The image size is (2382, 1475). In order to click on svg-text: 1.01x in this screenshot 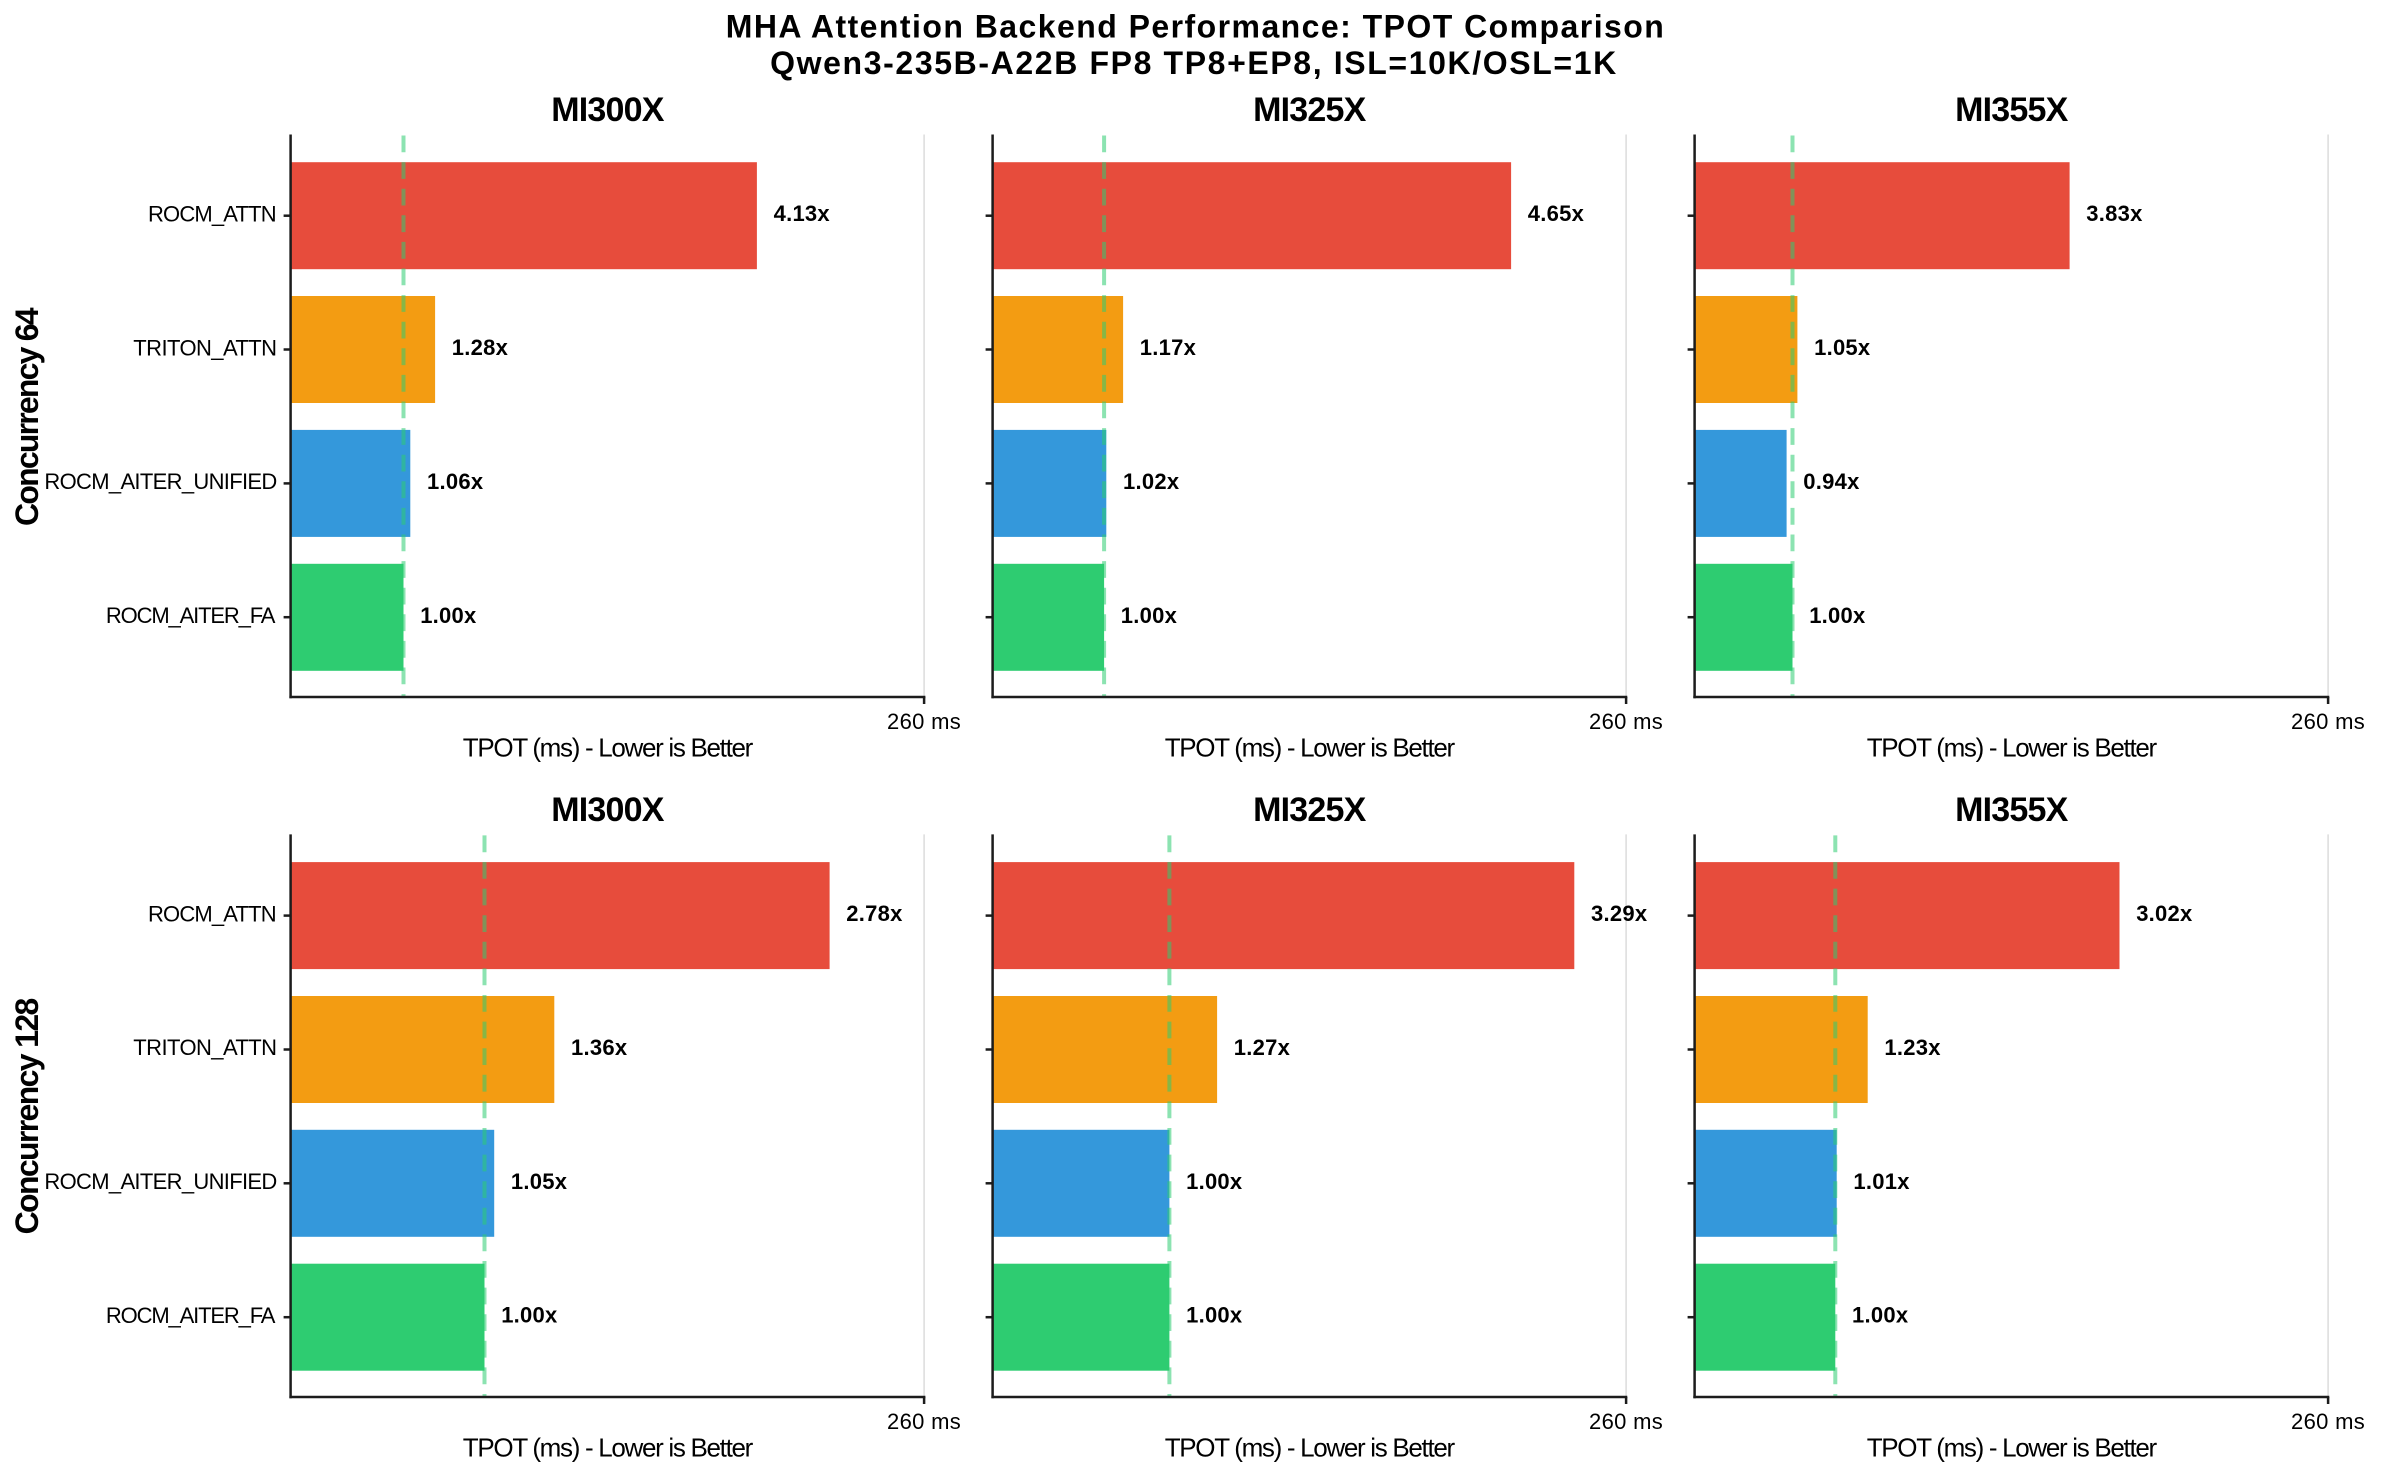, I will do `click(1881, 1181)`.